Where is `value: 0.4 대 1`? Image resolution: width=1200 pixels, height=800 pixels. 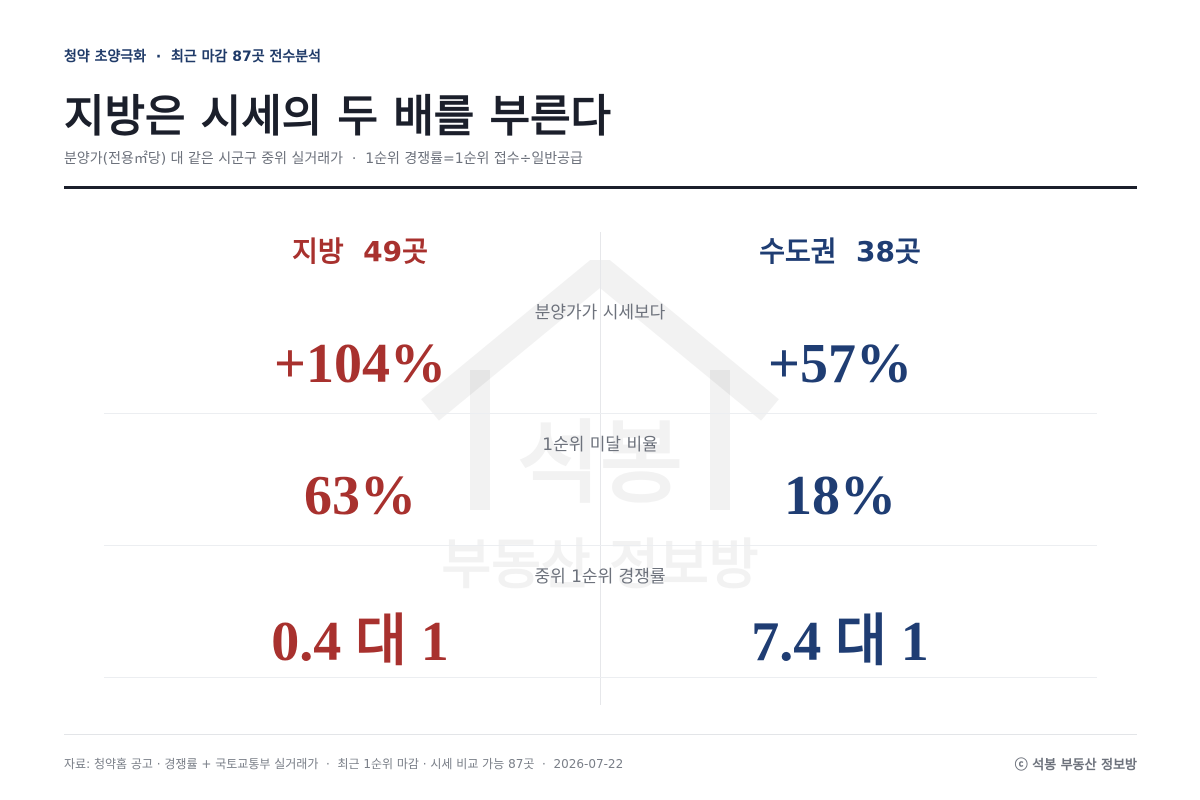
value: 0.4 대 1 is located at coordinates (360, 642).